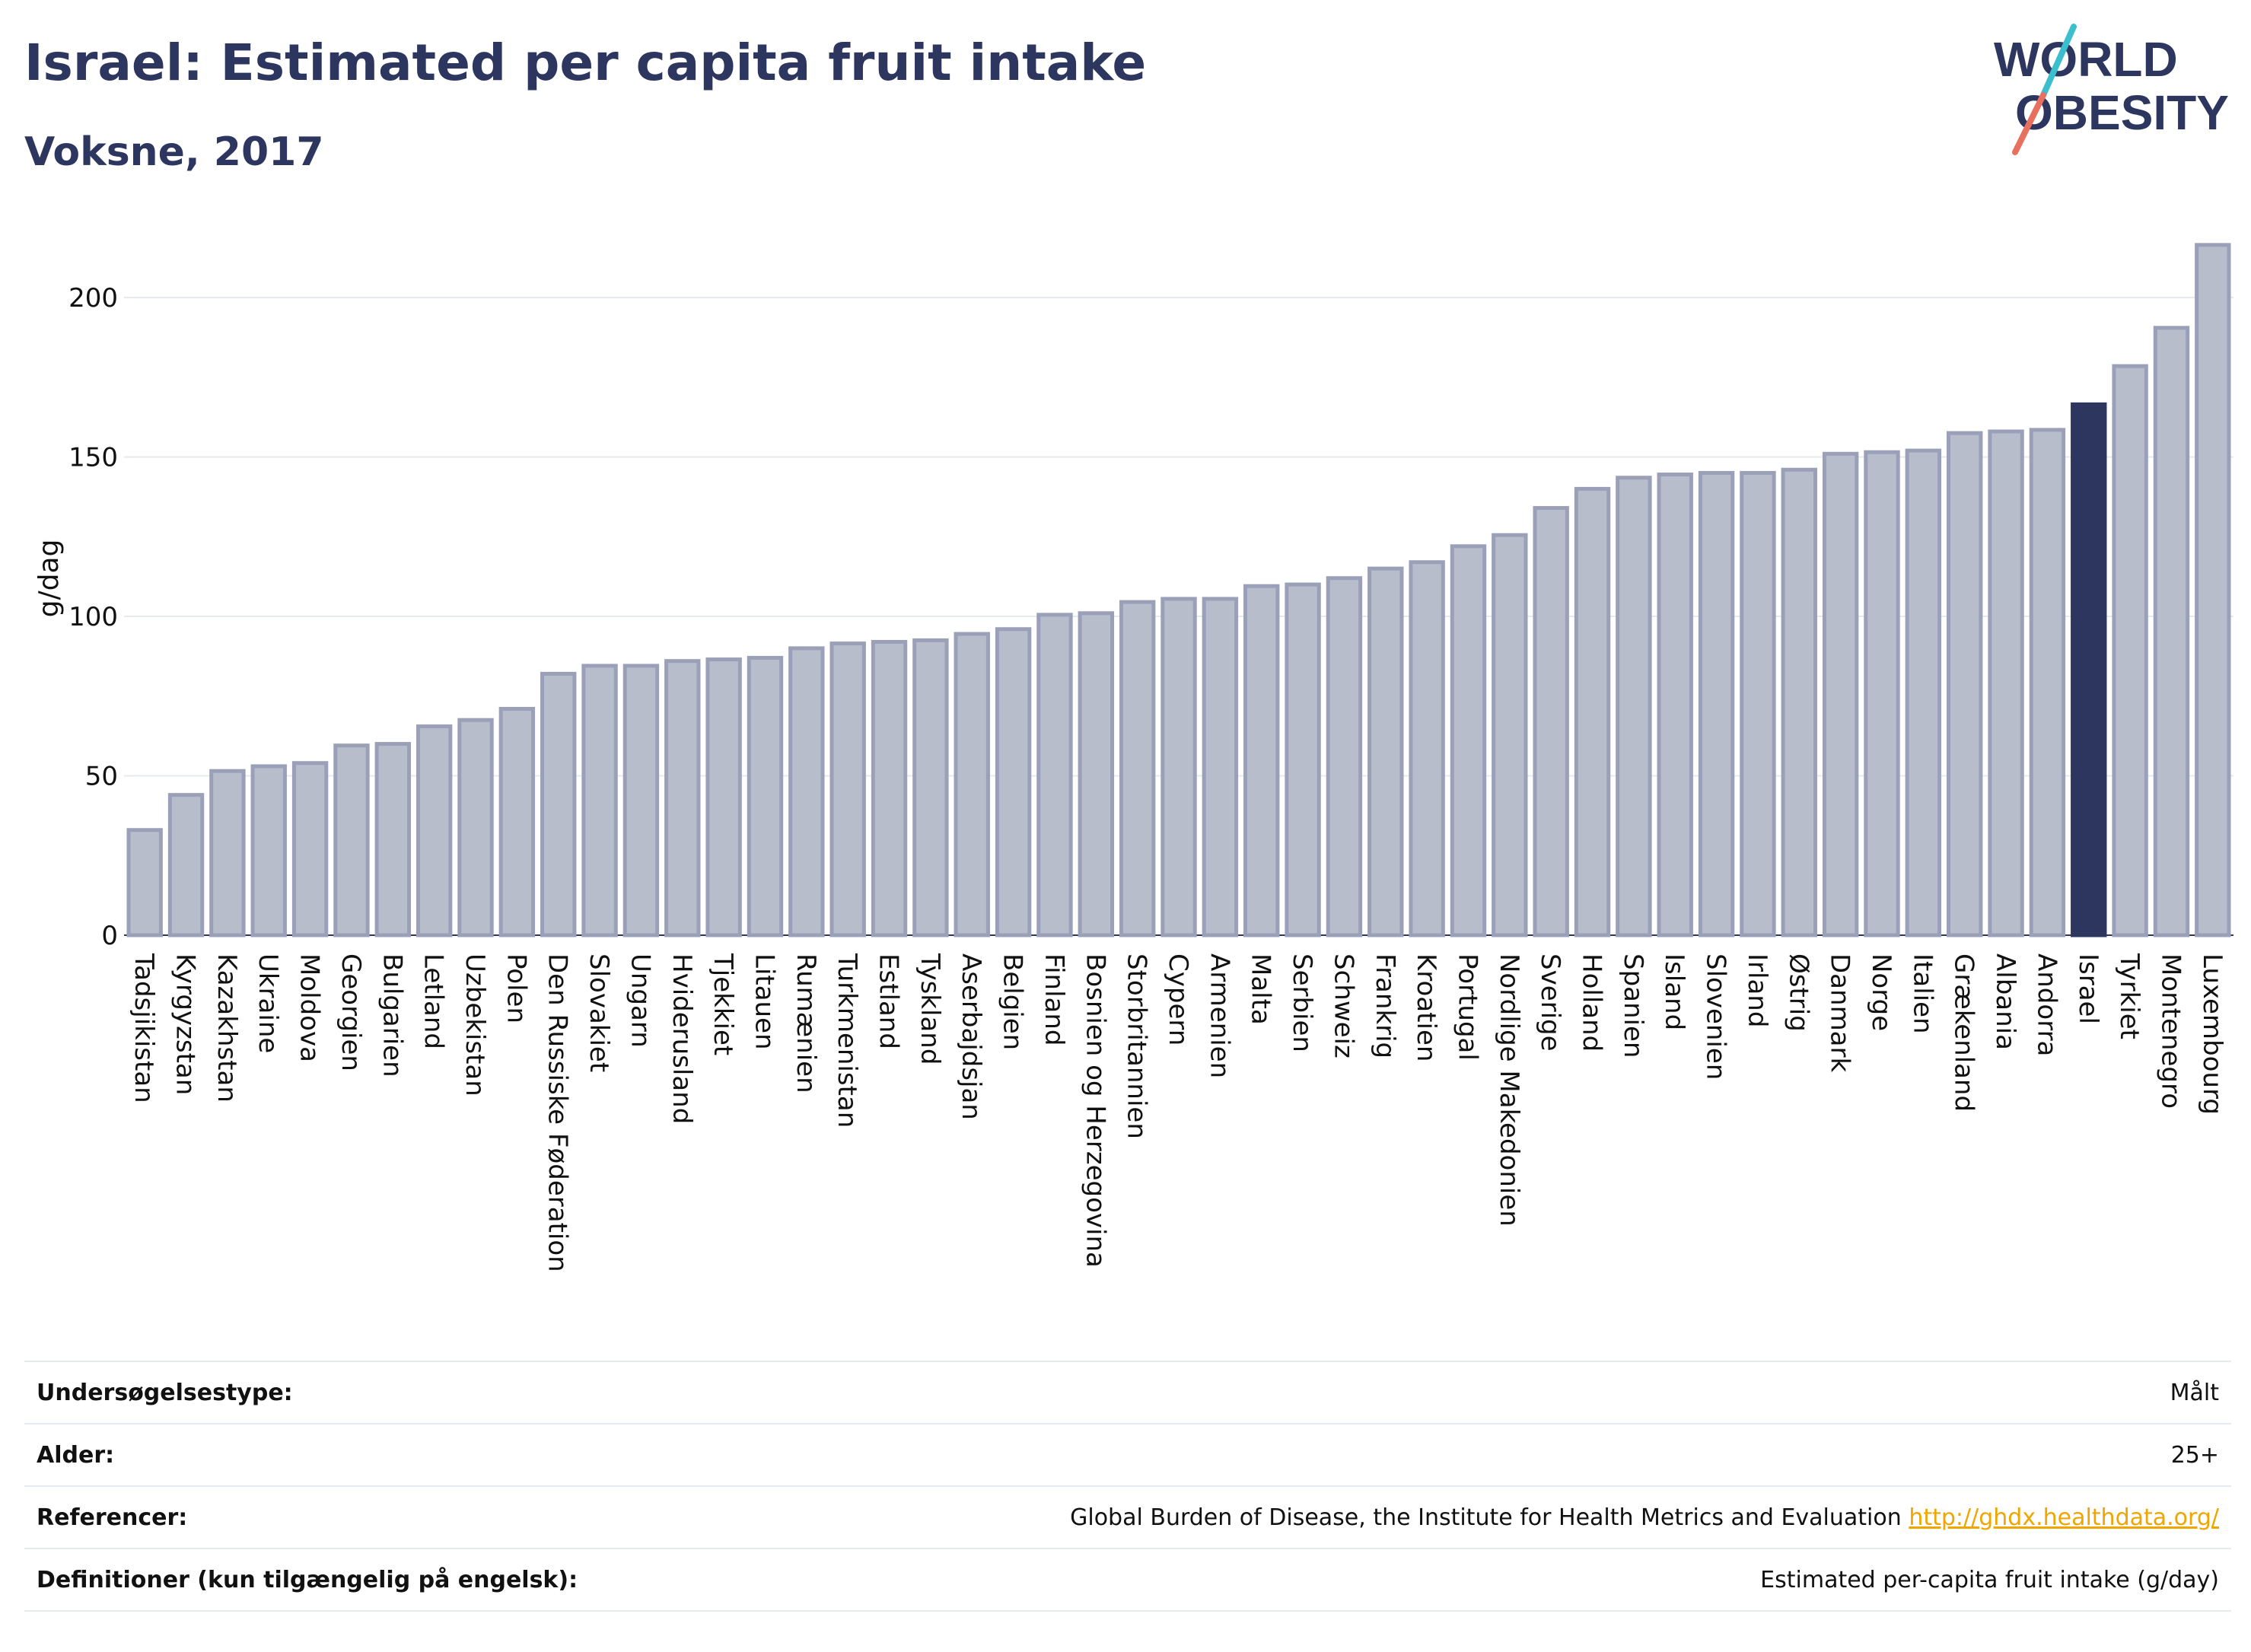 This screenshot has width=2251, height=1652. What do you see at coordinates (2122, 113) in the screenshot?
I see `logo-text-obesity: OBESITY` at bounding box center [2122, 113].